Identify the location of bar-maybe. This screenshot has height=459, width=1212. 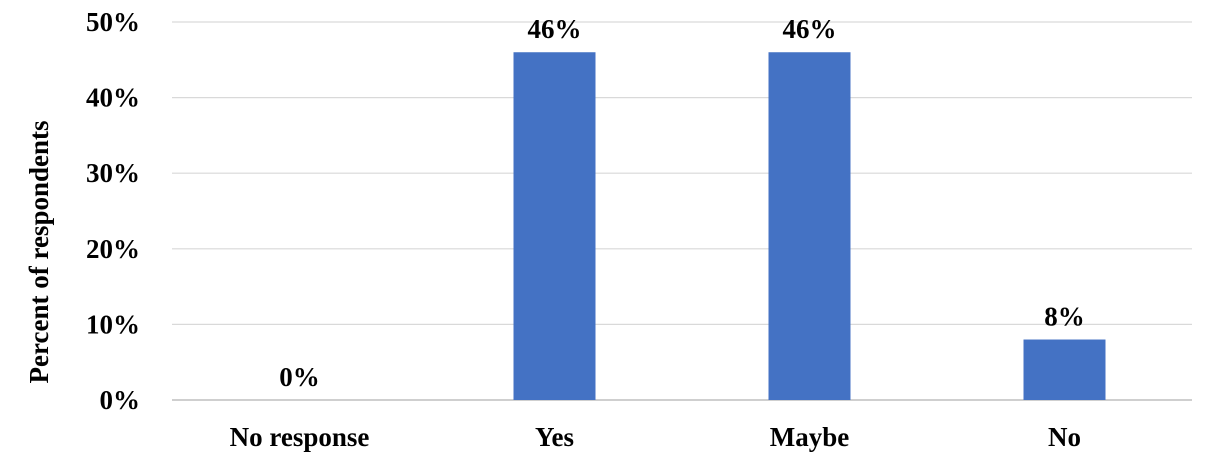
(809, 226).